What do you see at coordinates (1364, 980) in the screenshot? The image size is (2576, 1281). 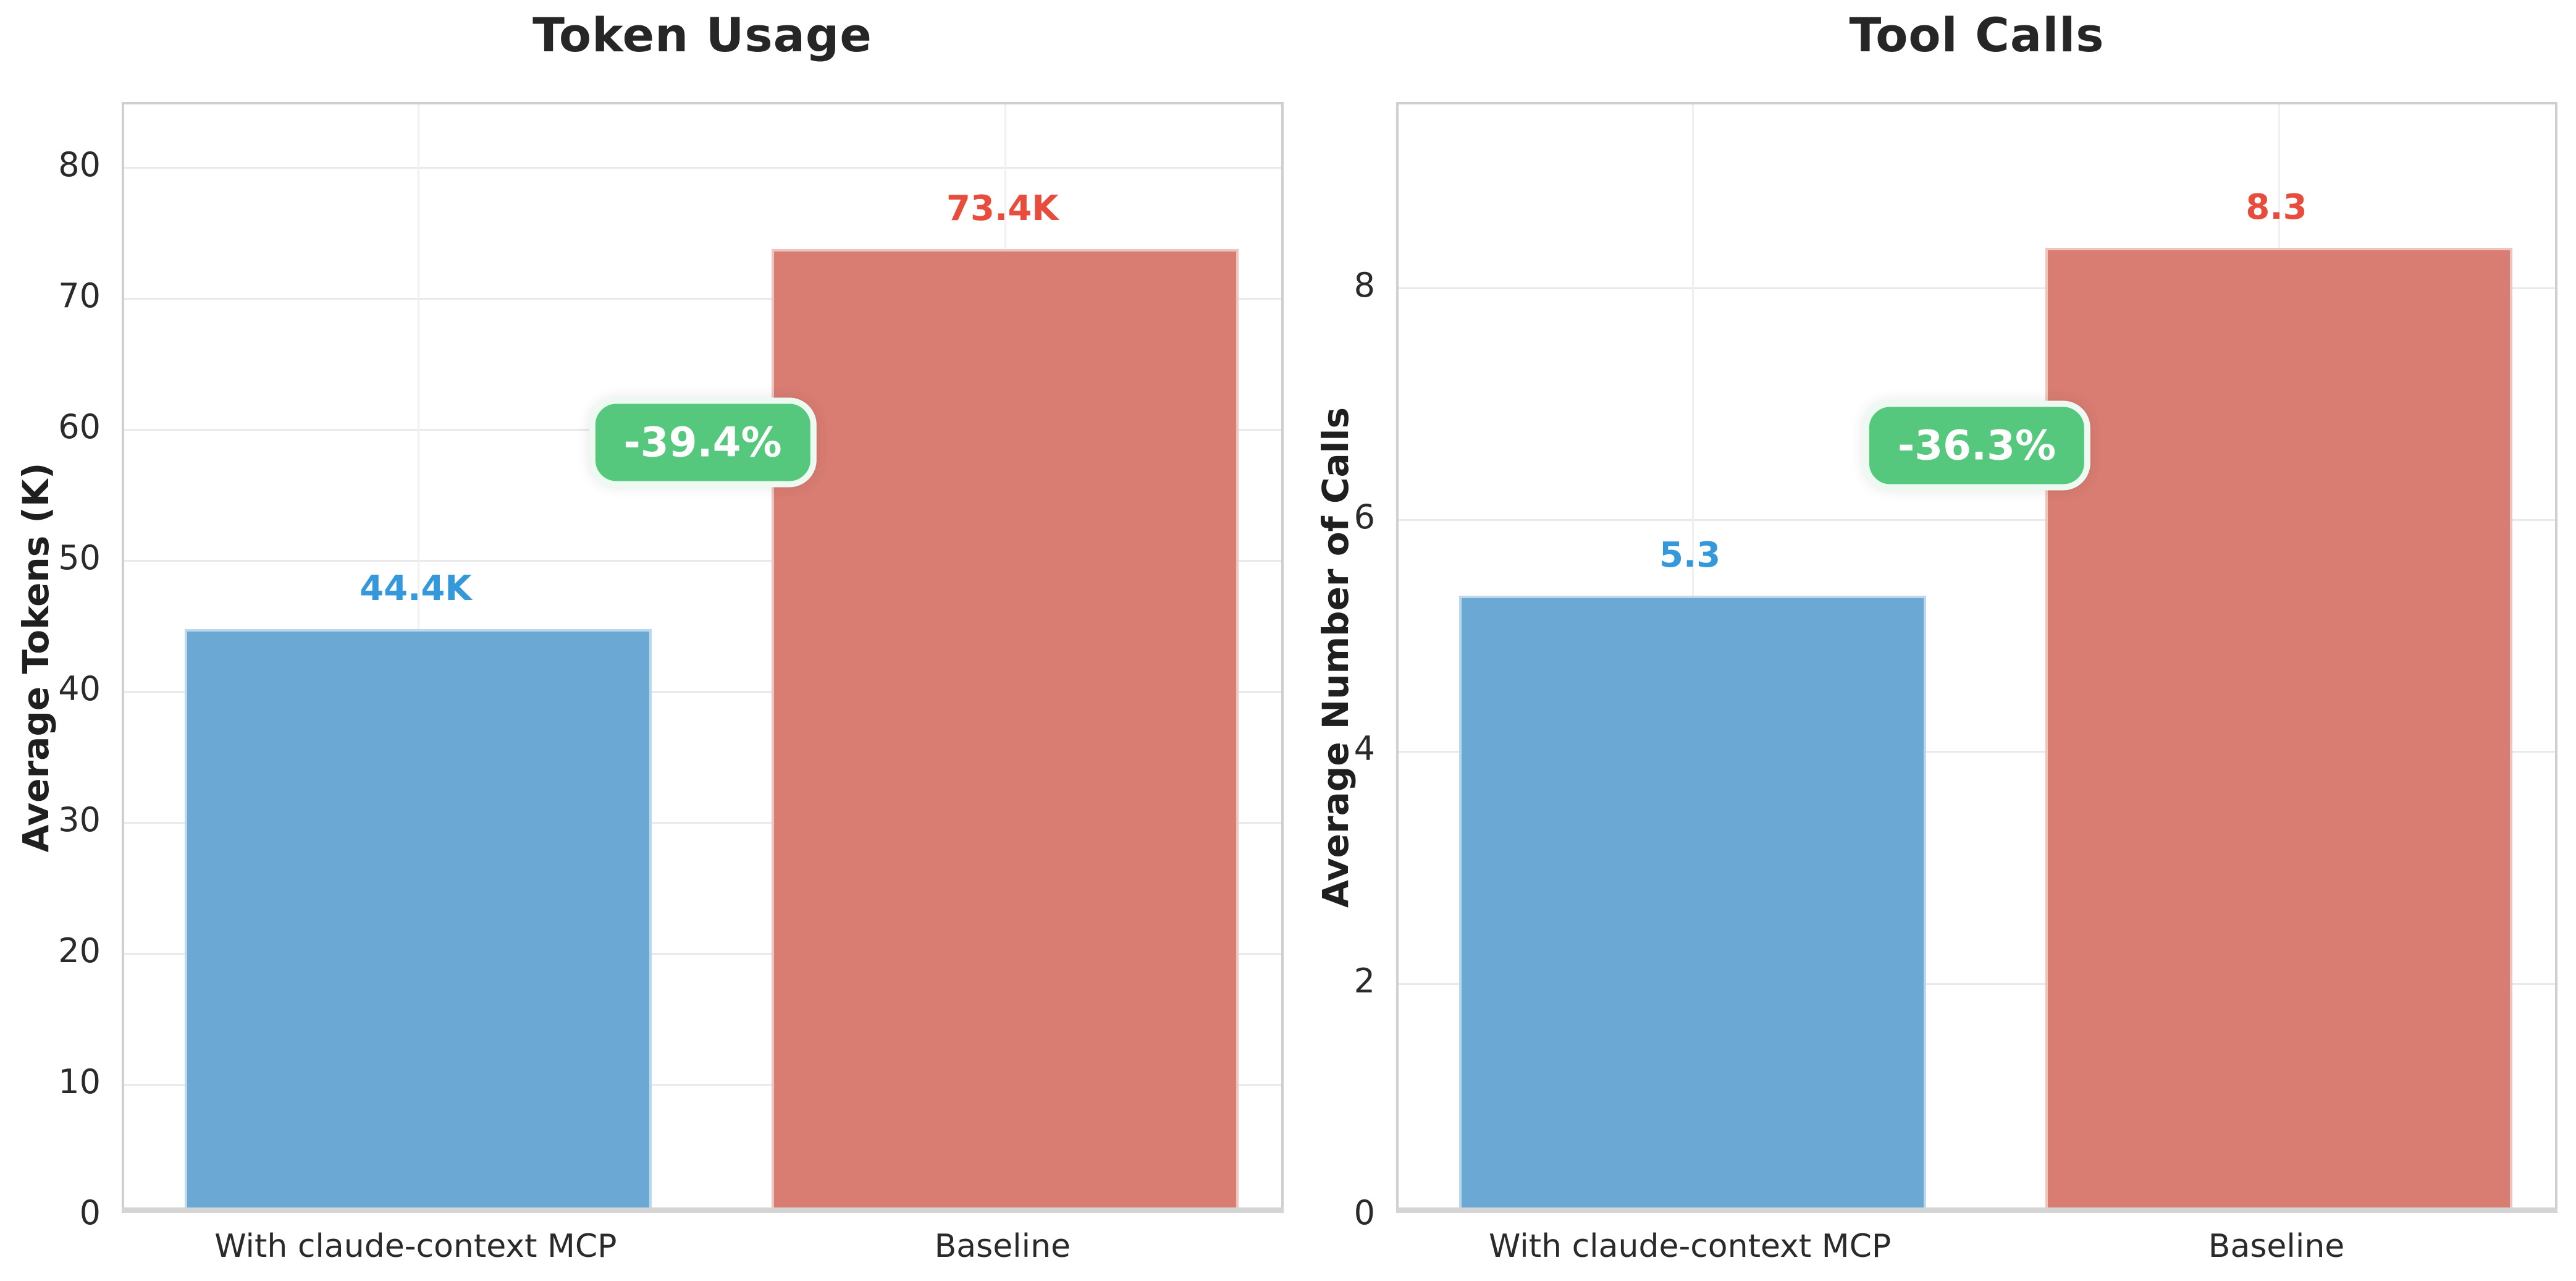 I see `y-tick-label: 2` at bounding box center [1364, 980].